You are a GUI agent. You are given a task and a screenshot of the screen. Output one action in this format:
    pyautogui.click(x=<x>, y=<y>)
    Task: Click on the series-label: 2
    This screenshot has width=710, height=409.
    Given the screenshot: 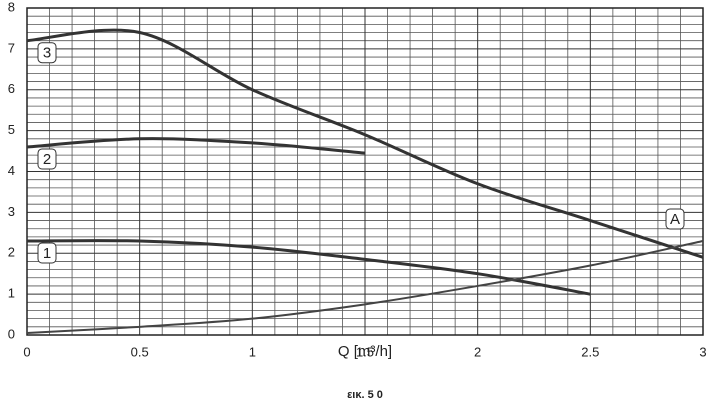 What is the action you would take?
    pyautogui.click(x=47, y=159)
    